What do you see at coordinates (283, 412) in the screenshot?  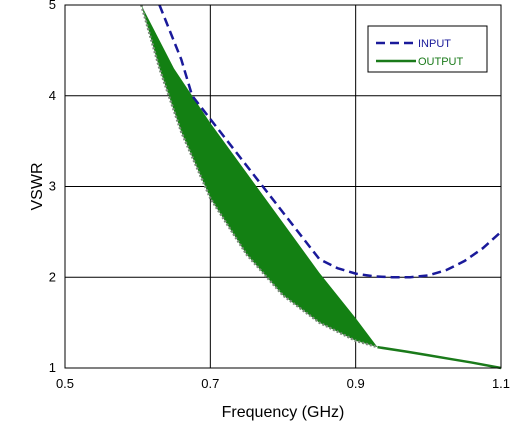 I see `x-axis-title: Frequency (GHz)` at bounding box center [283, 412].